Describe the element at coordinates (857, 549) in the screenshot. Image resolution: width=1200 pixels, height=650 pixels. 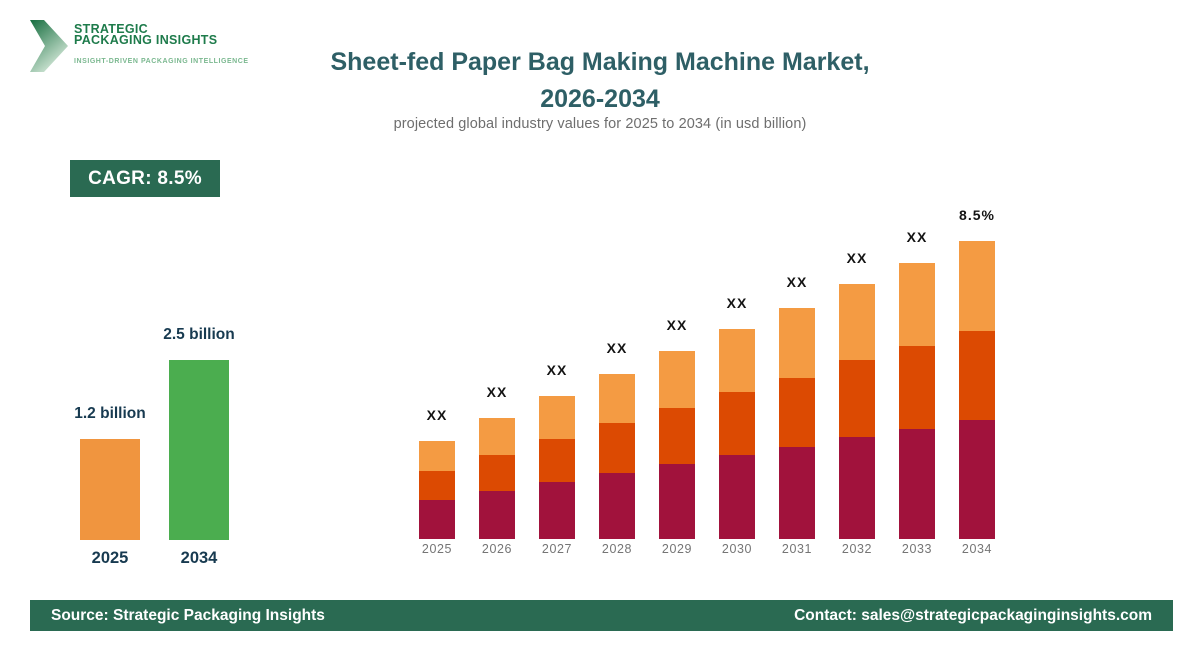
I see `projection-year-label-2032: 2032` at that location.